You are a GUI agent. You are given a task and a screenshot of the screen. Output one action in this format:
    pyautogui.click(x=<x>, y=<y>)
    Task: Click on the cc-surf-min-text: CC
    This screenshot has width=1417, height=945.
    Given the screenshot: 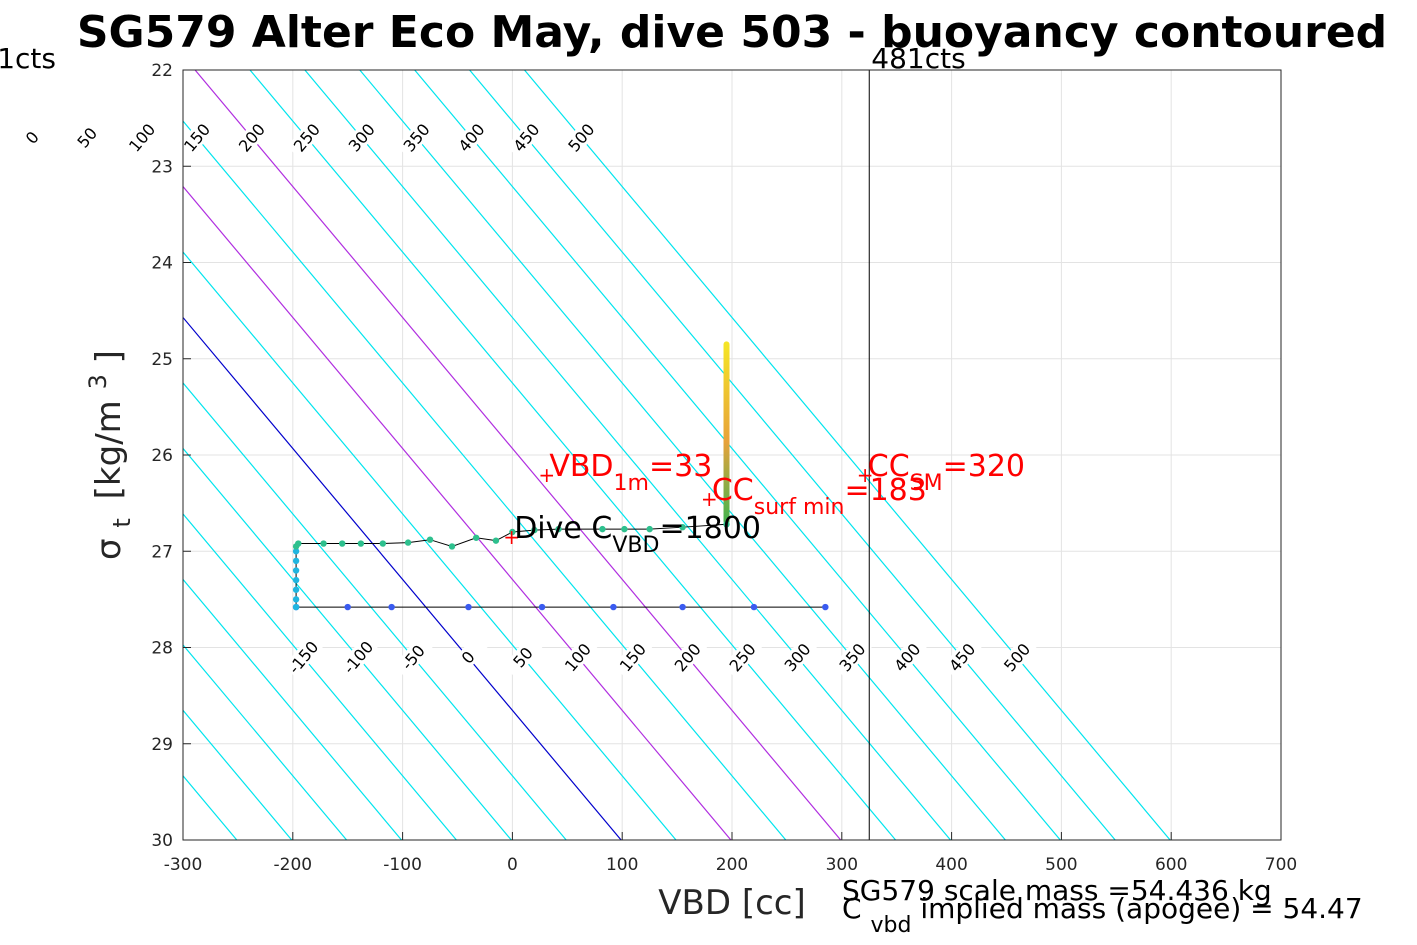 What is the action you would take?
    pyautogui.click(x=733, y=490)
    